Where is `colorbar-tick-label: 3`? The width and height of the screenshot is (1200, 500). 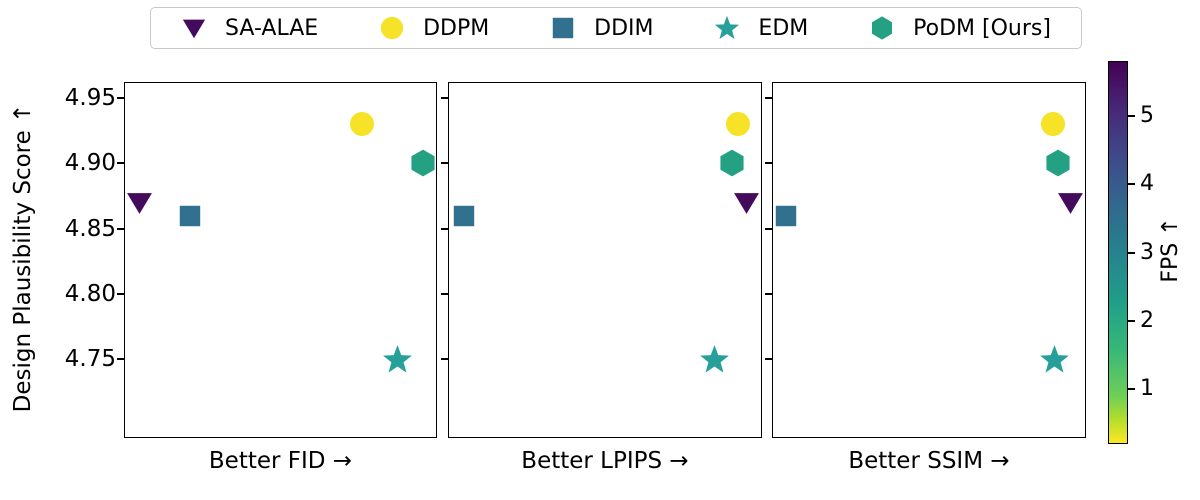 colorbar-tick-label: 3 is located at coordinates (1147, 252).